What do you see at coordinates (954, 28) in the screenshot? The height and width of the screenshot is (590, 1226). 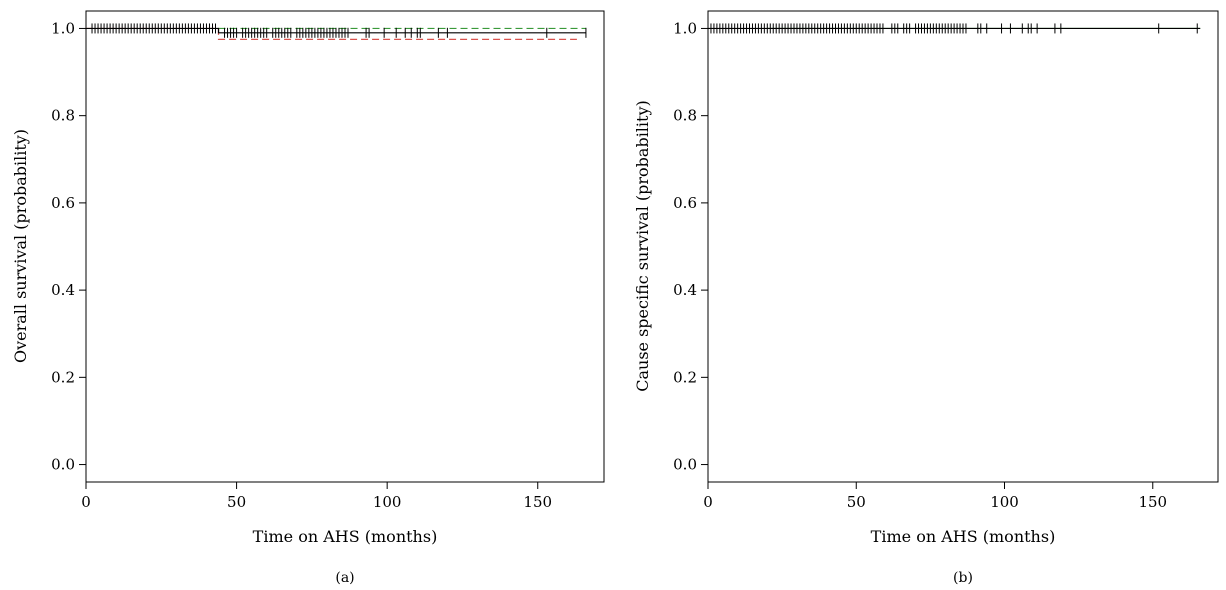 I see `panel-b-series` at bounding box center [954, 28].